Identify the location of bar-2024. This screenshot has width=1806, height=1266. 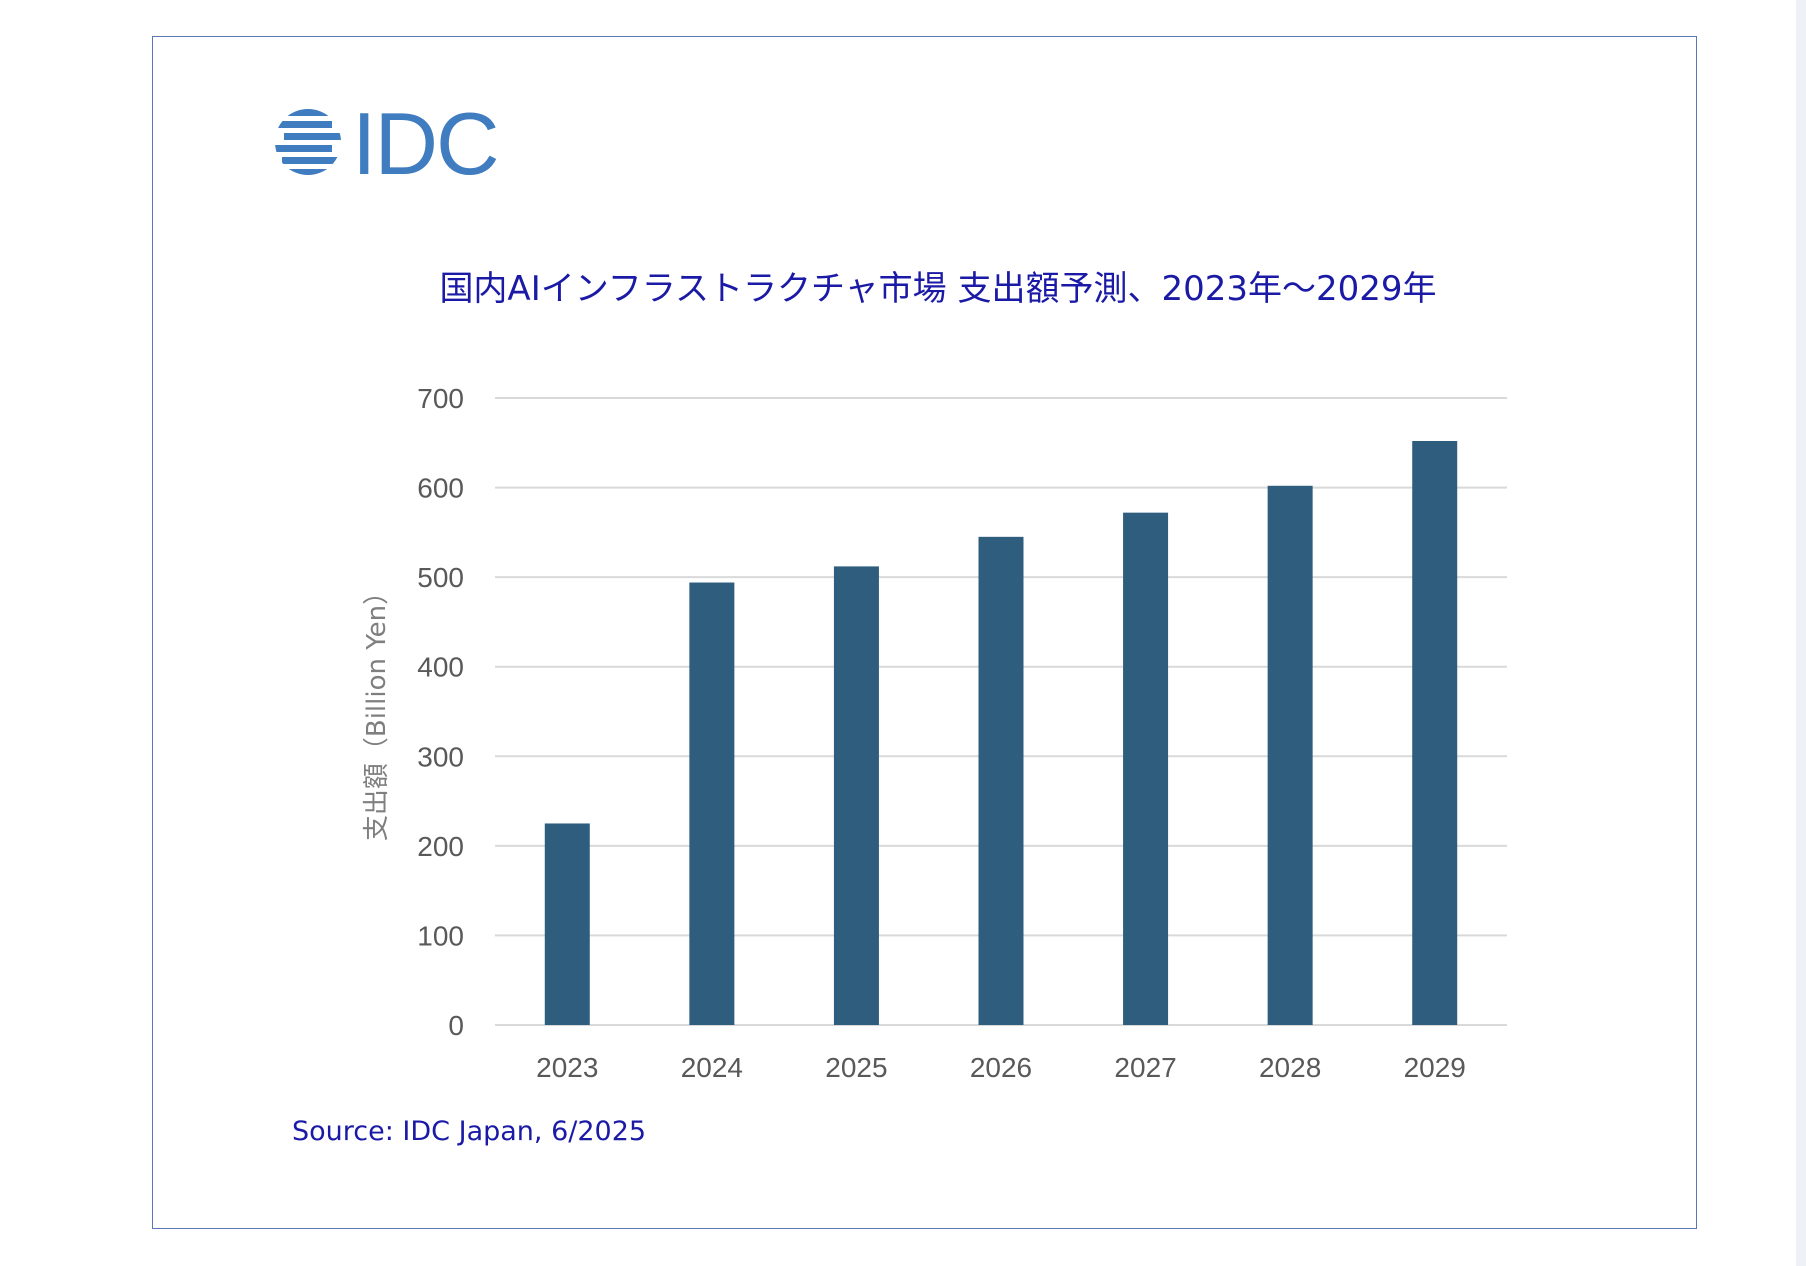
(712, 803).